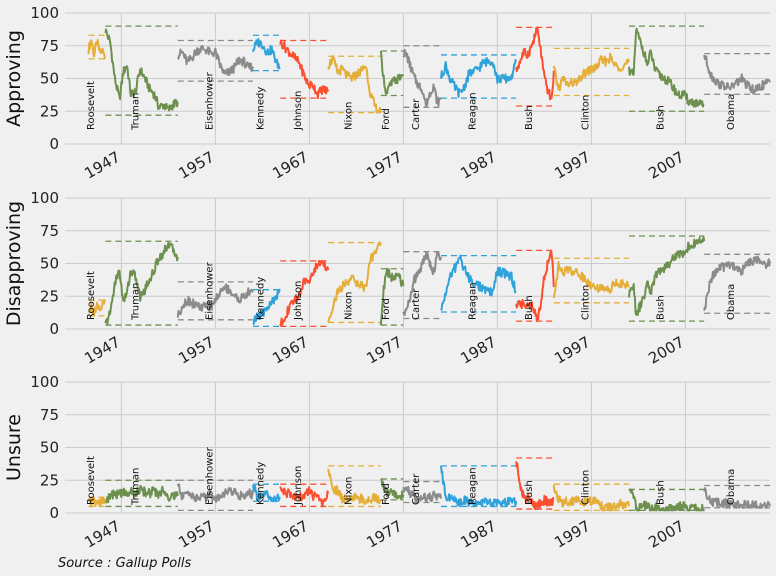  What do you see at coordinates (14, 78) in the screenshot?
I see `y-axis-label: Approving` at bounding box center [14, 78].